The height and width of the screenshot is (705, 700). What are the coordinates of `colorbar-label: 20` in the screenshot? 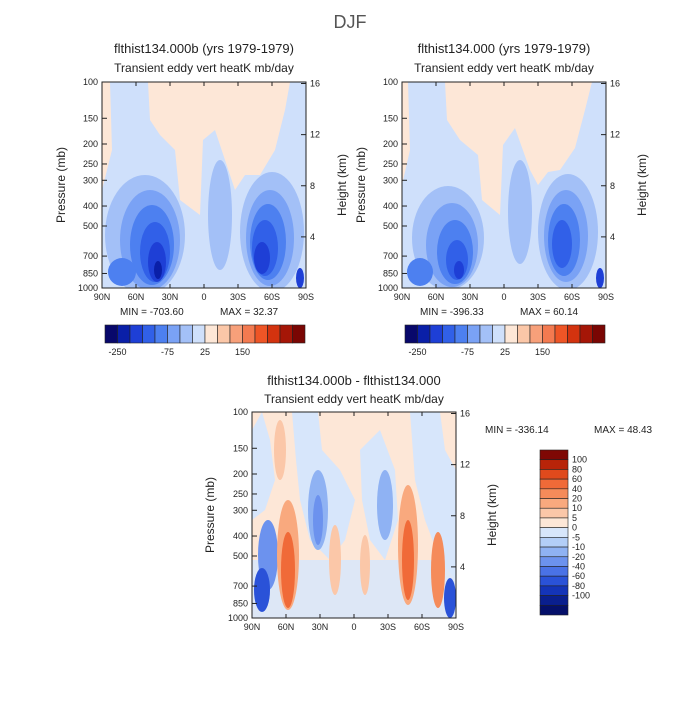 It's located at (577, 499).